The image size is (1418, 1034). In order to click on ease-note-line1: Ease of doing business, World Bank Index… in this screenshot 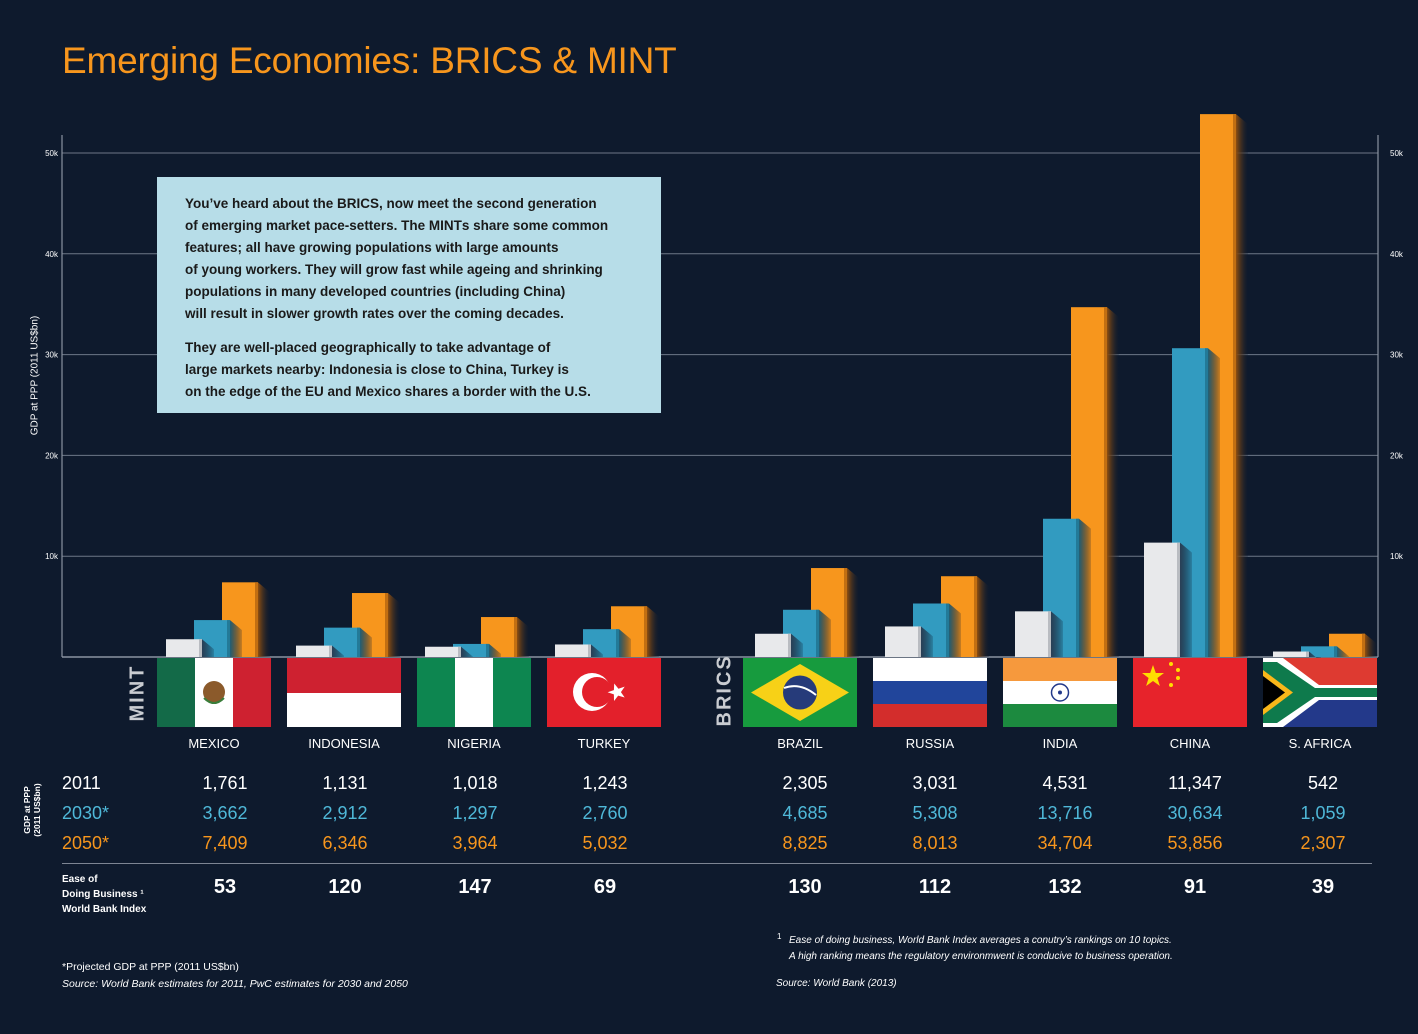, I will do `click(980, 940)`.